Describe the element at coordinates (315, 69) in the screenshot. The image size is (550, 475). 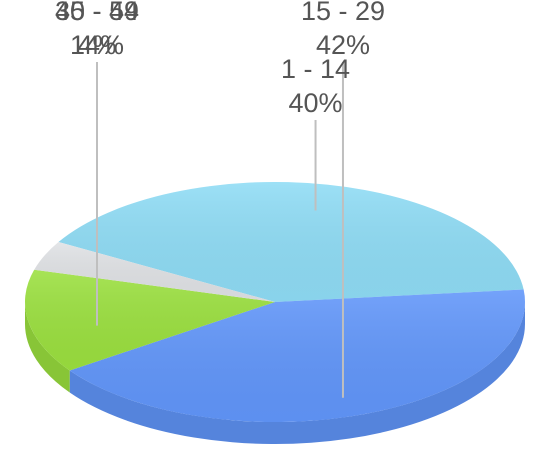
I see `slice-label-0: 1 - 14` at that location.